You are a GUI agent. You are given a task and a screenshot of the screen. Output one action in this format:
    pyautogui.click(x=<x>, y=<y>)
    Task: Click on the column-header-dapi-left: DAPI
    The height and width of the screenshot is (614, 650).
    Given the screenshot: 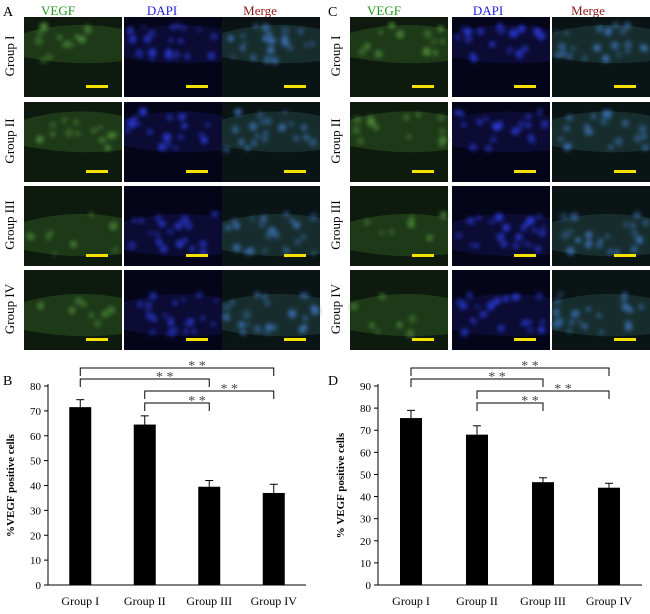 What is the action you would take?
    pyautogui.click(x=162, y=10)
    